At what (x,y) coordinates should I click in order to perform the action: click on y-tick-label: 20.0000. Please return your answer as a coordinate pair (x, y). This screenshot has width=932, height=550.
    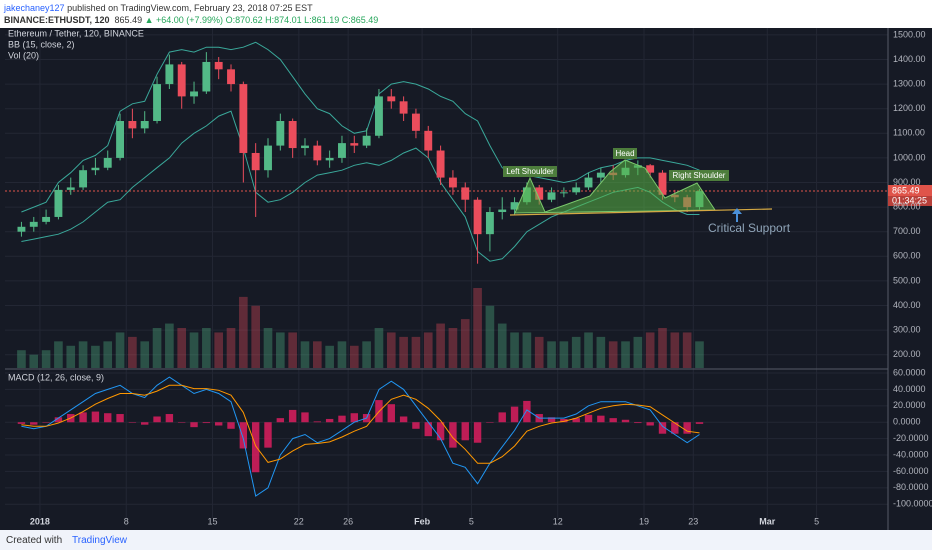
    Looking at the image, I should click on (909, 405).